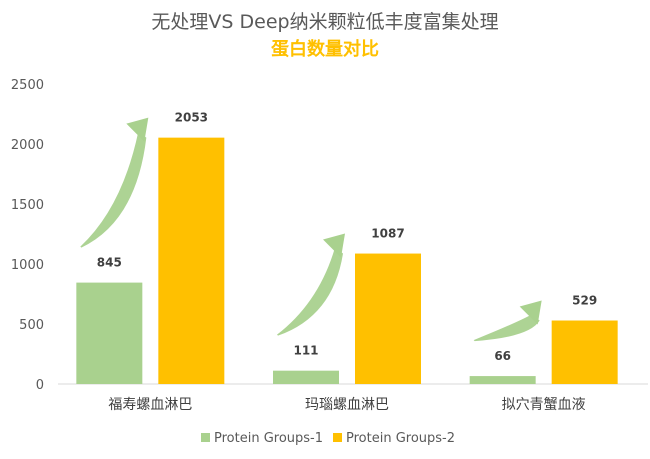 Image resolution: width=650 pixels, height=459 pixels. What do you see at coordinates (305, 351) in the screenshot?
I see `data-label: 111` at bounding box center [305, 351].